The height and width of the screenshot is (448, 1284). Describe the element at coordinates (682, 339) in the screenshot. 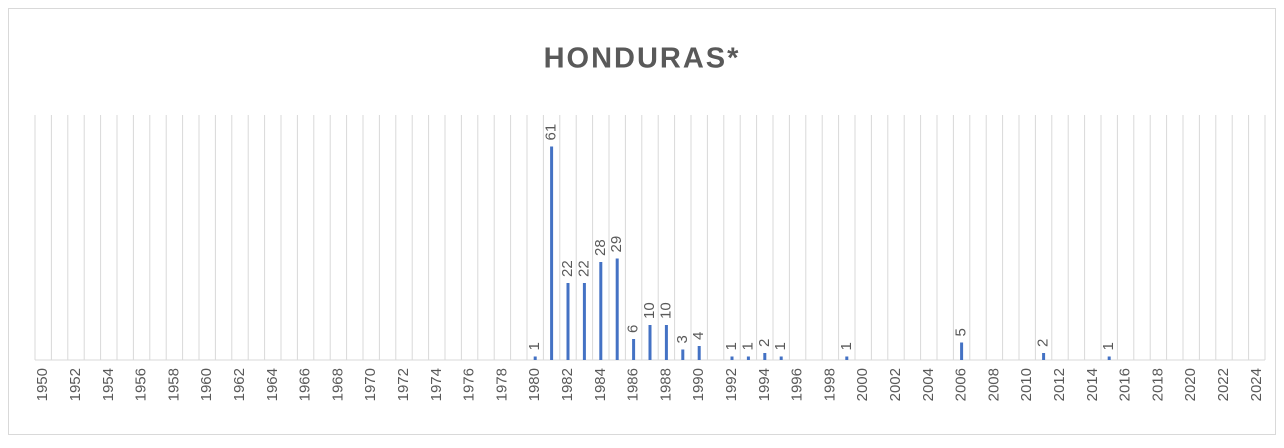

I see `data-label: 3` at that location.